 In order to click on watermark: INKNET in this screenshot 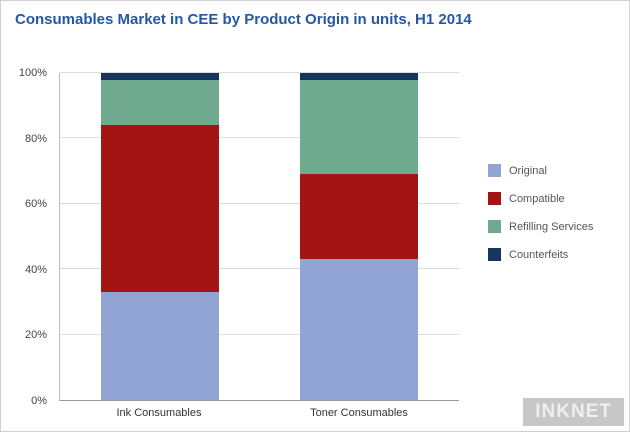, I will do `click(573, 412)`.